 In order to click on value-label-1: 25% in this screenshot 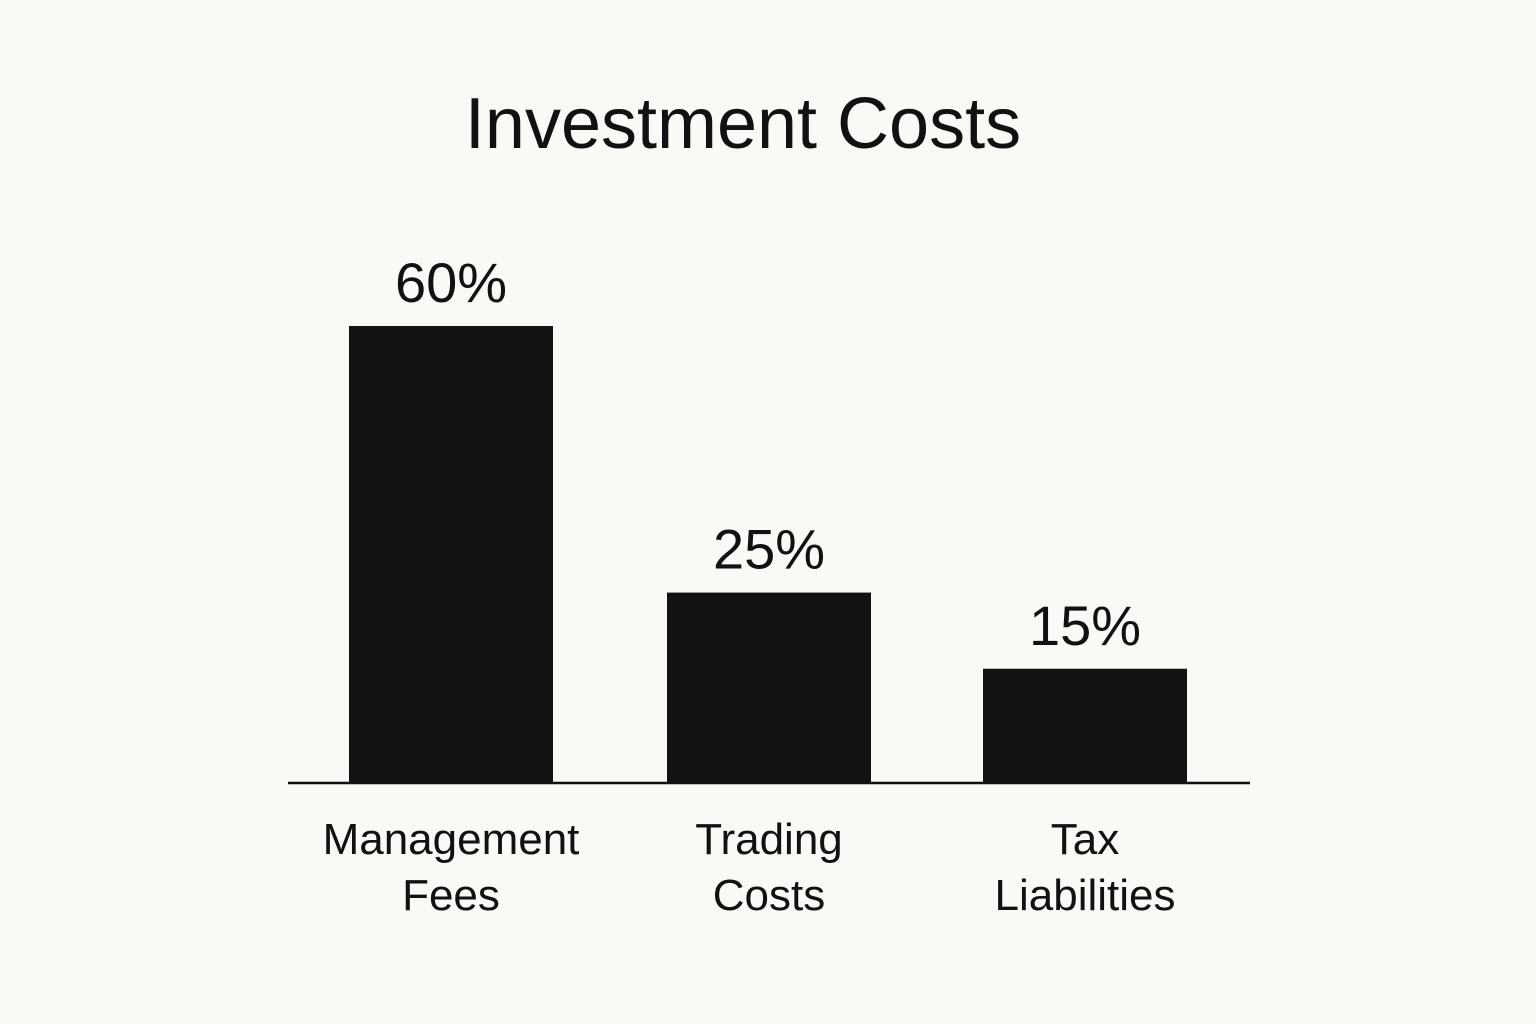, I will do `click(769, 549)`.